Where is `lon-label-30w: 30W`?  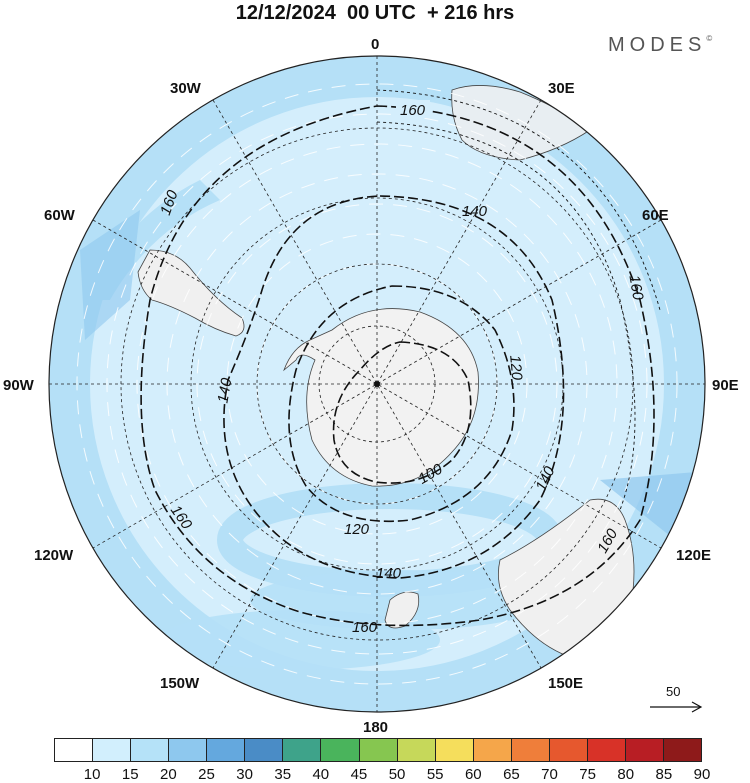 lon-label-30w: 30W is located at coordinates (186, 88).